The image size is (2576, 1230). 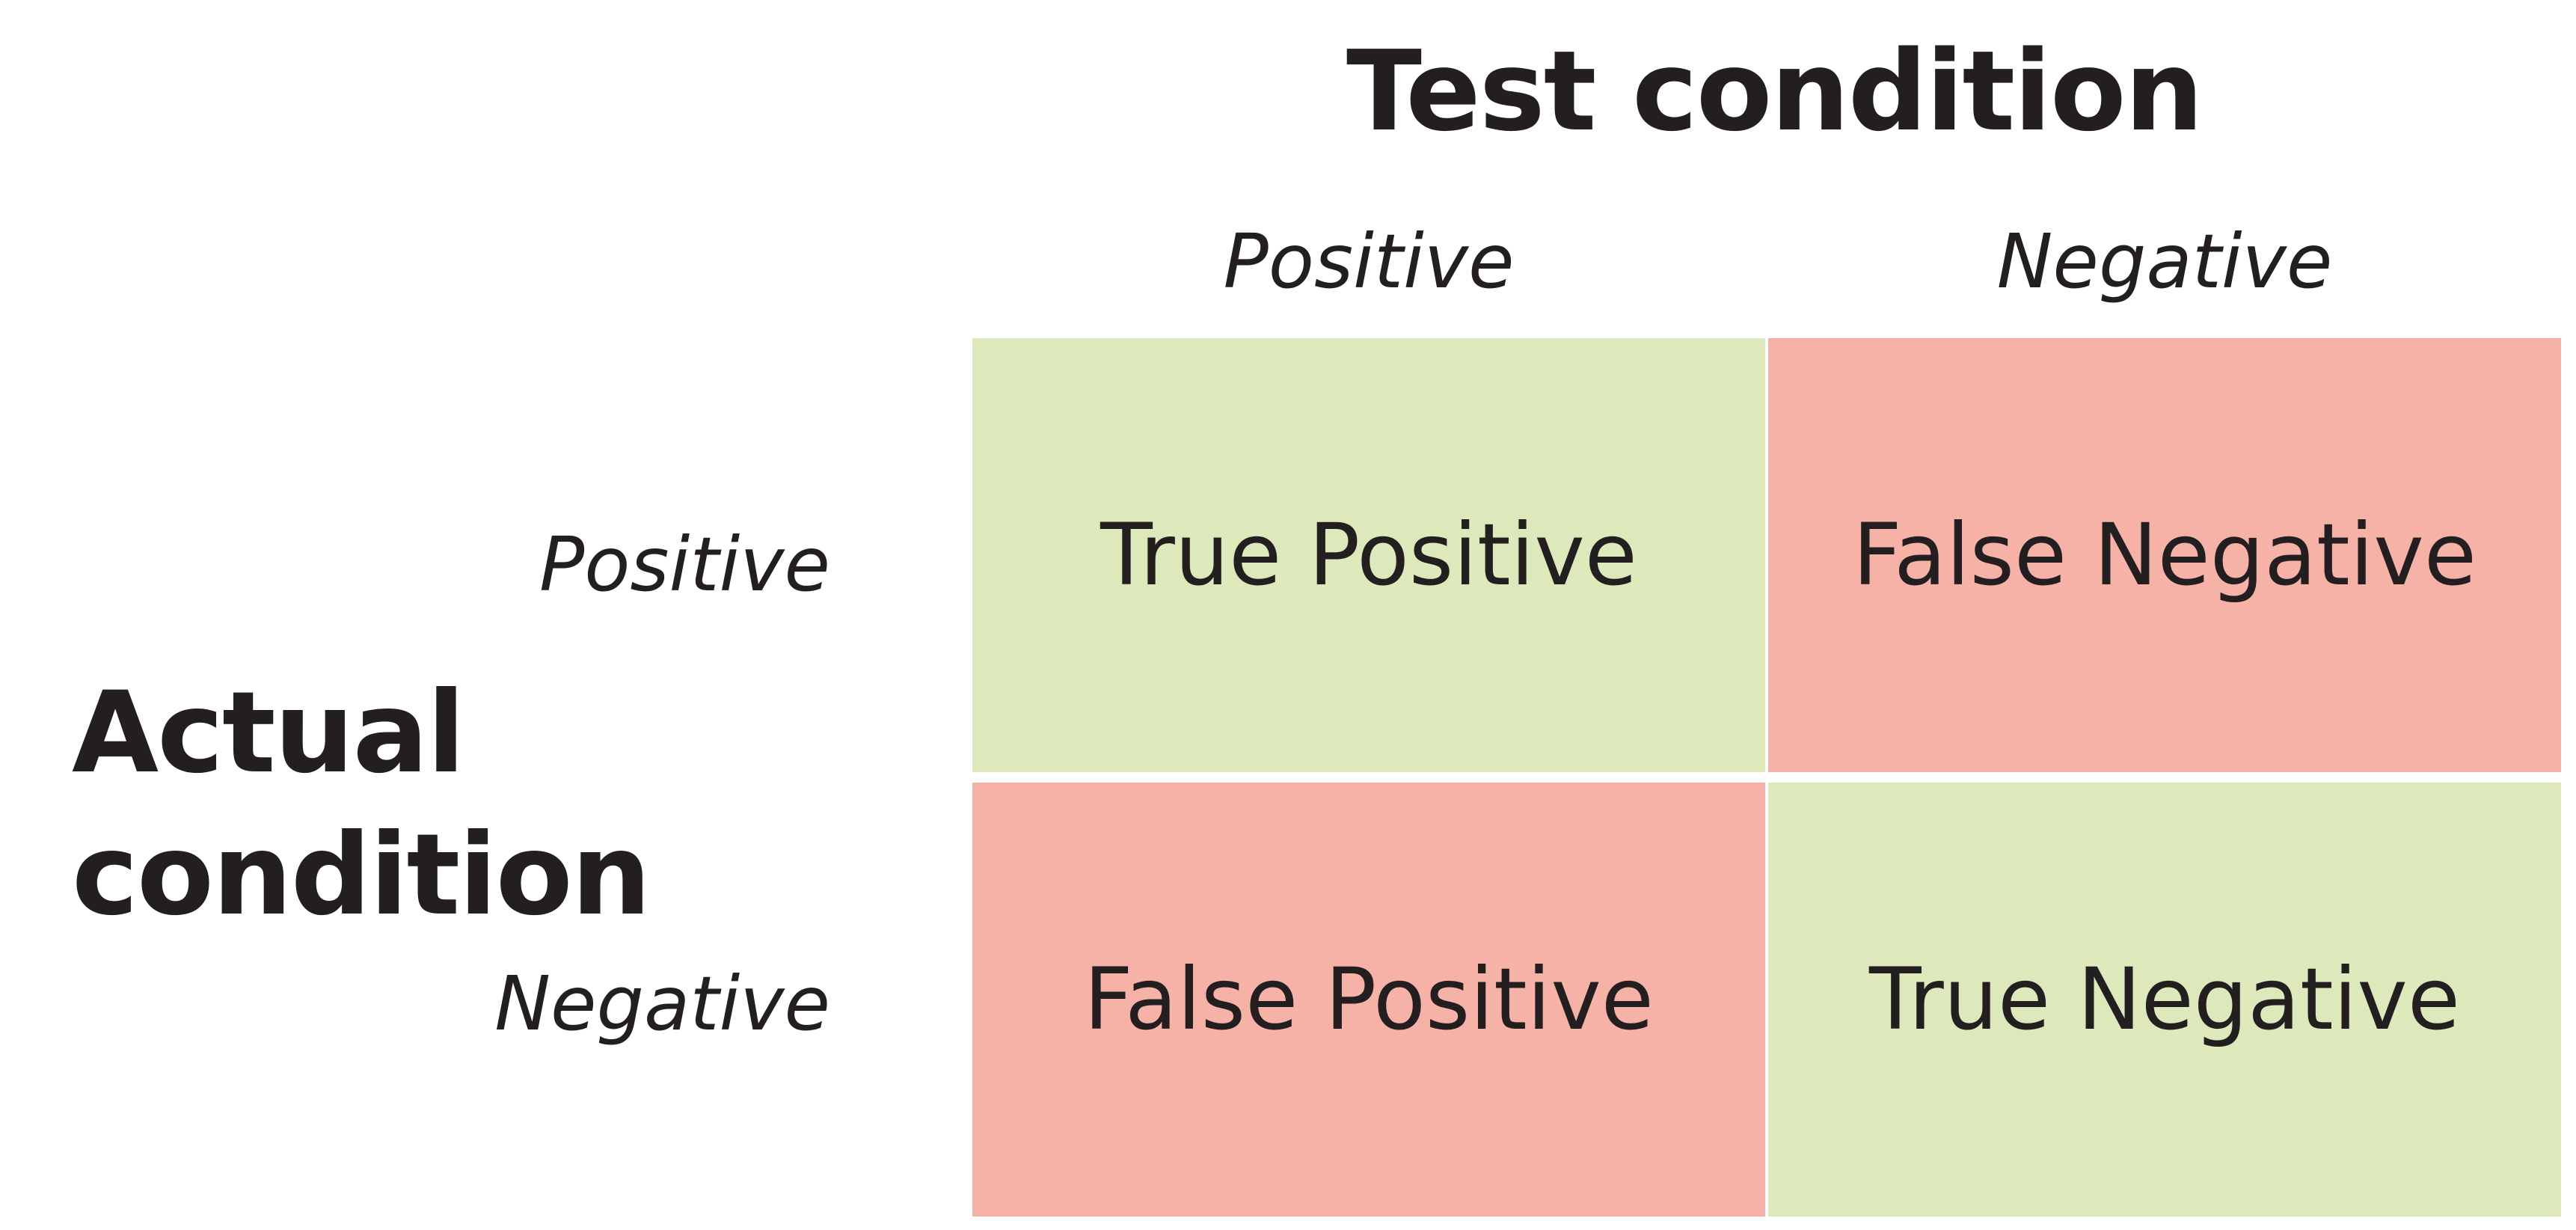 I want to click on cell-true-negative: True Negative, so click(x=2164, y=1000).